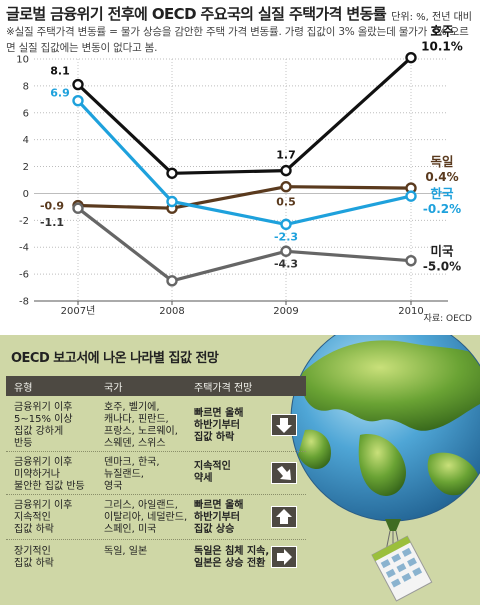 The height and width of the screenshot is (605, 480). What do you see at coordinates (442, 209) in the screenshot?
I see `series-end-value-label: -0.2%` at bounding box center [442, 209].